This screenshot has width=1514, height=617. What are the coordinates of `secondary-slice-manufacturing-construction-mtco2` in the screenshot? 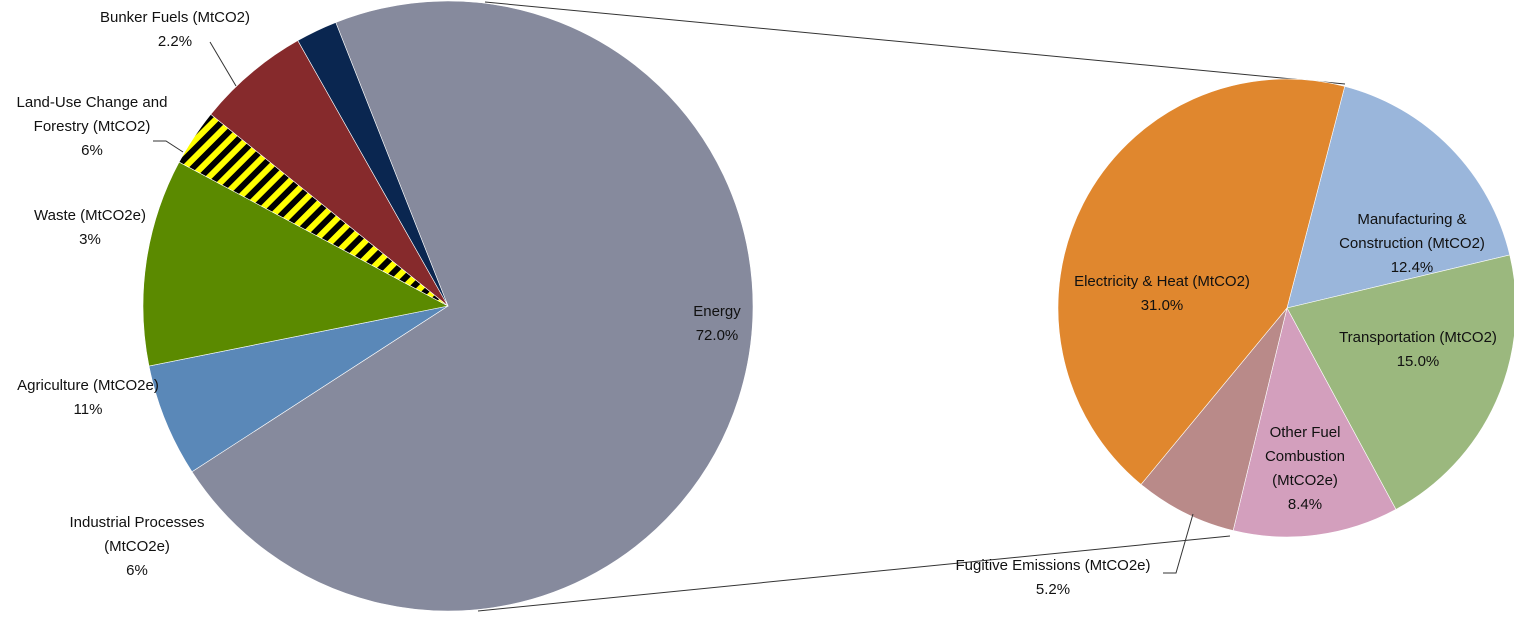 It's located at (1398, 197).